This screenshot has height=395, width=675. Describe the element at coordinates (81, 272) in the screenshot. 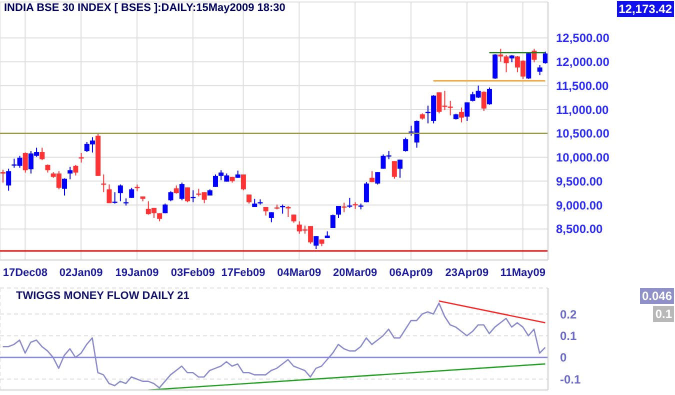

I see `x-tick-label: 02Jan09` at that location.